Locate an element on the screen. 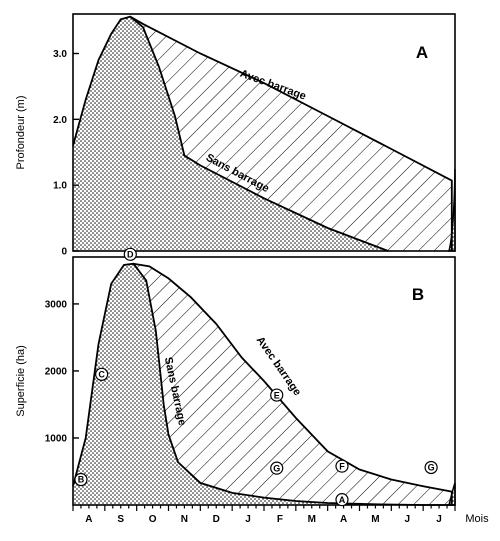 The image size is (500, 541). marker-B: B is located at coordinates (81, 479).